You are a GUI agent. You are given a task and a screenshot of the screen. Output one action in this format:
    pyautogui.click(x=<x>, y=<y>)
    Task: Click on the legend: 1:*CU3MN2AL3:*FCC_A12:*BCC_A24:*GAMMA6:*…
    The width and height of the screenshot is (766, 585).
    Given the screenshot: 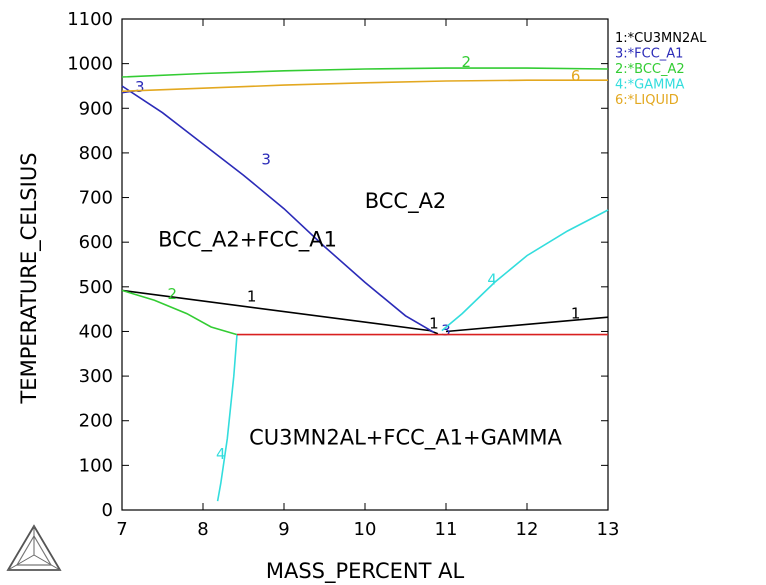 What is the action you would take?
    pyautogui.click(x=661, y=69)
    